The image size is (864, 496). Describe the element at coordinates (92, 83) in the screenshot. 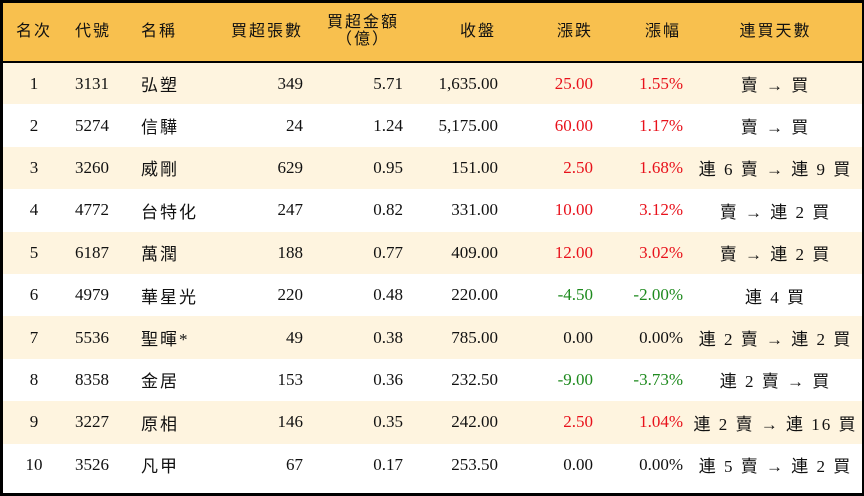

I see `cell-code: 3131` at that location.